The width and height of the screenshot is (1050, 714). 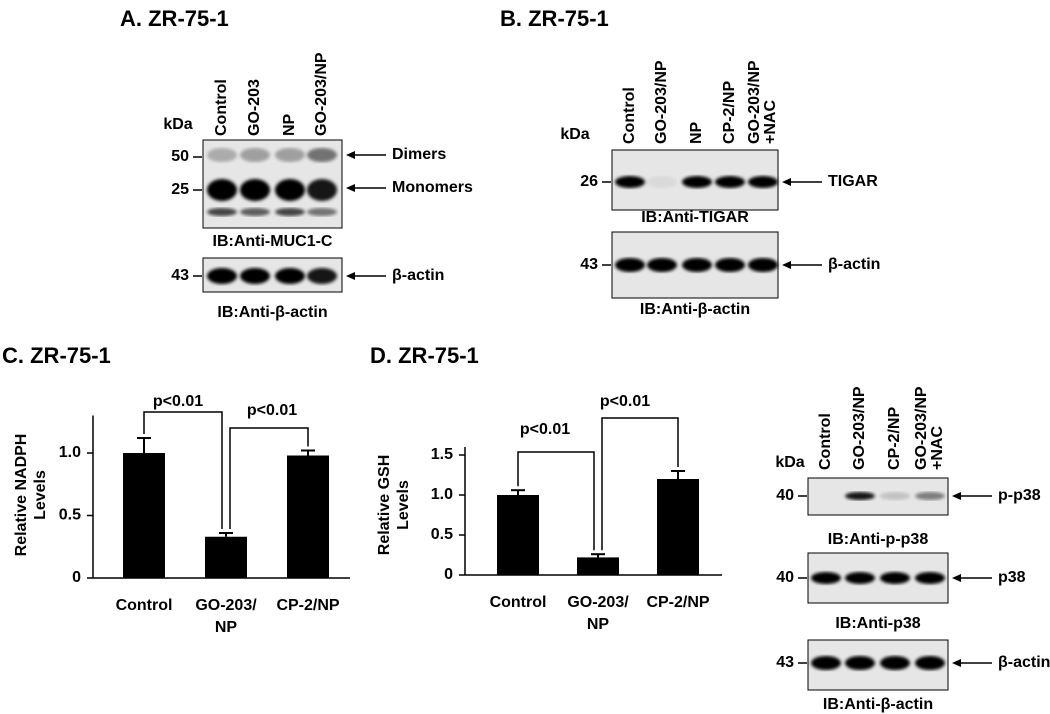 What do you see at coordinates (424, 355) in the screenshot?
I see `panel-title: D. ZR-75-1` at bounding box center [424, 355].